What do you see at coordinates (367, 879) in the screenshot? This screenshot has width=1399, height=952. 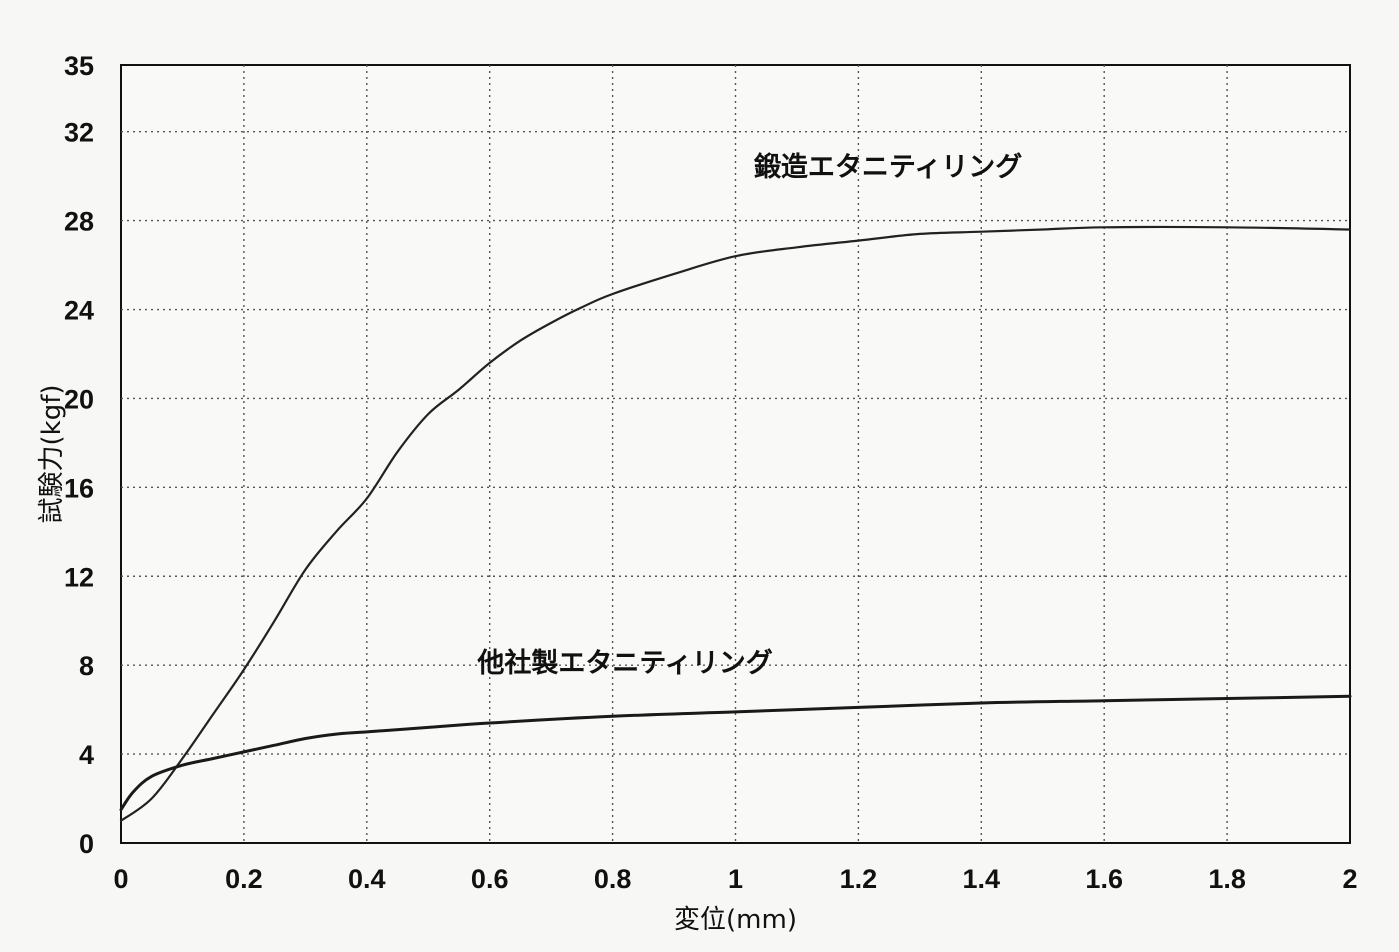 I see `x-tick-label: 0.4` at bounding box center [367, 879].